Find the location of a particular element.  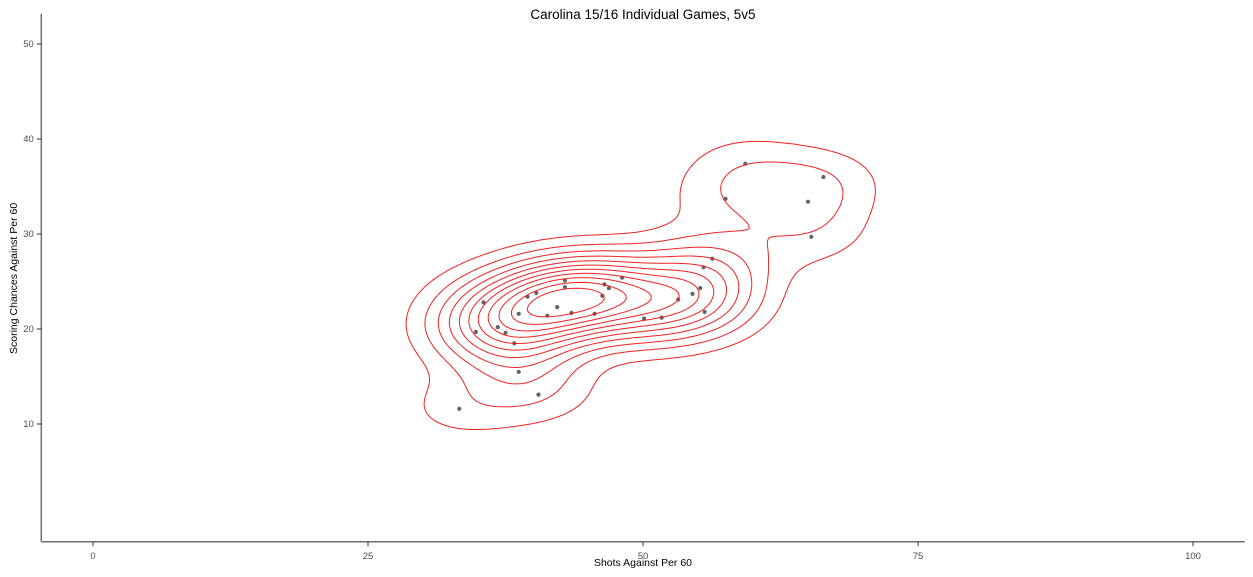

x-tick-label: 25 is located at coordinates (368, 556).